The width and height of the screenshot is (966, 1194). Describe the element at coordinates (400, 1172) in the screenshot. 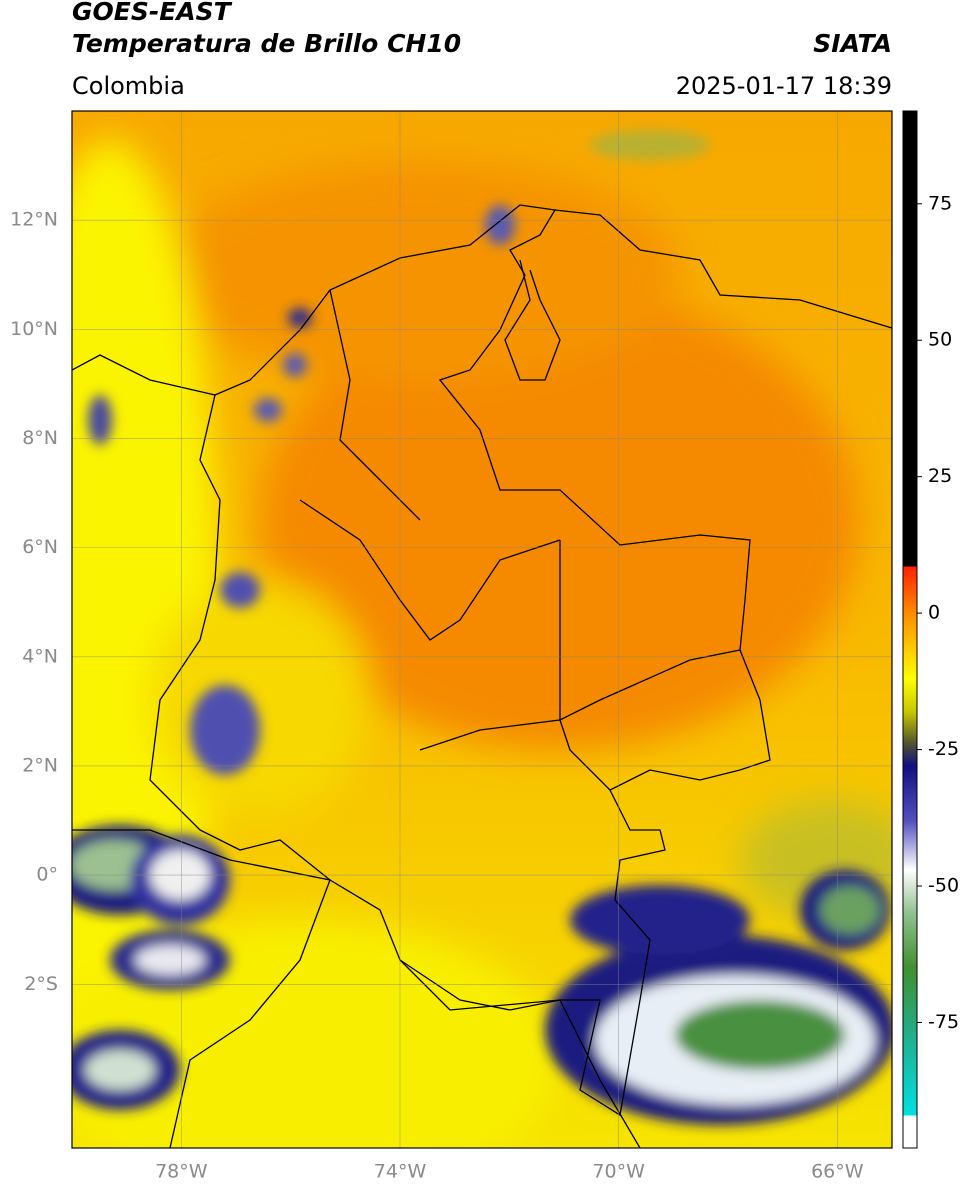

I see `x-tick-label: 74°W` at that location.